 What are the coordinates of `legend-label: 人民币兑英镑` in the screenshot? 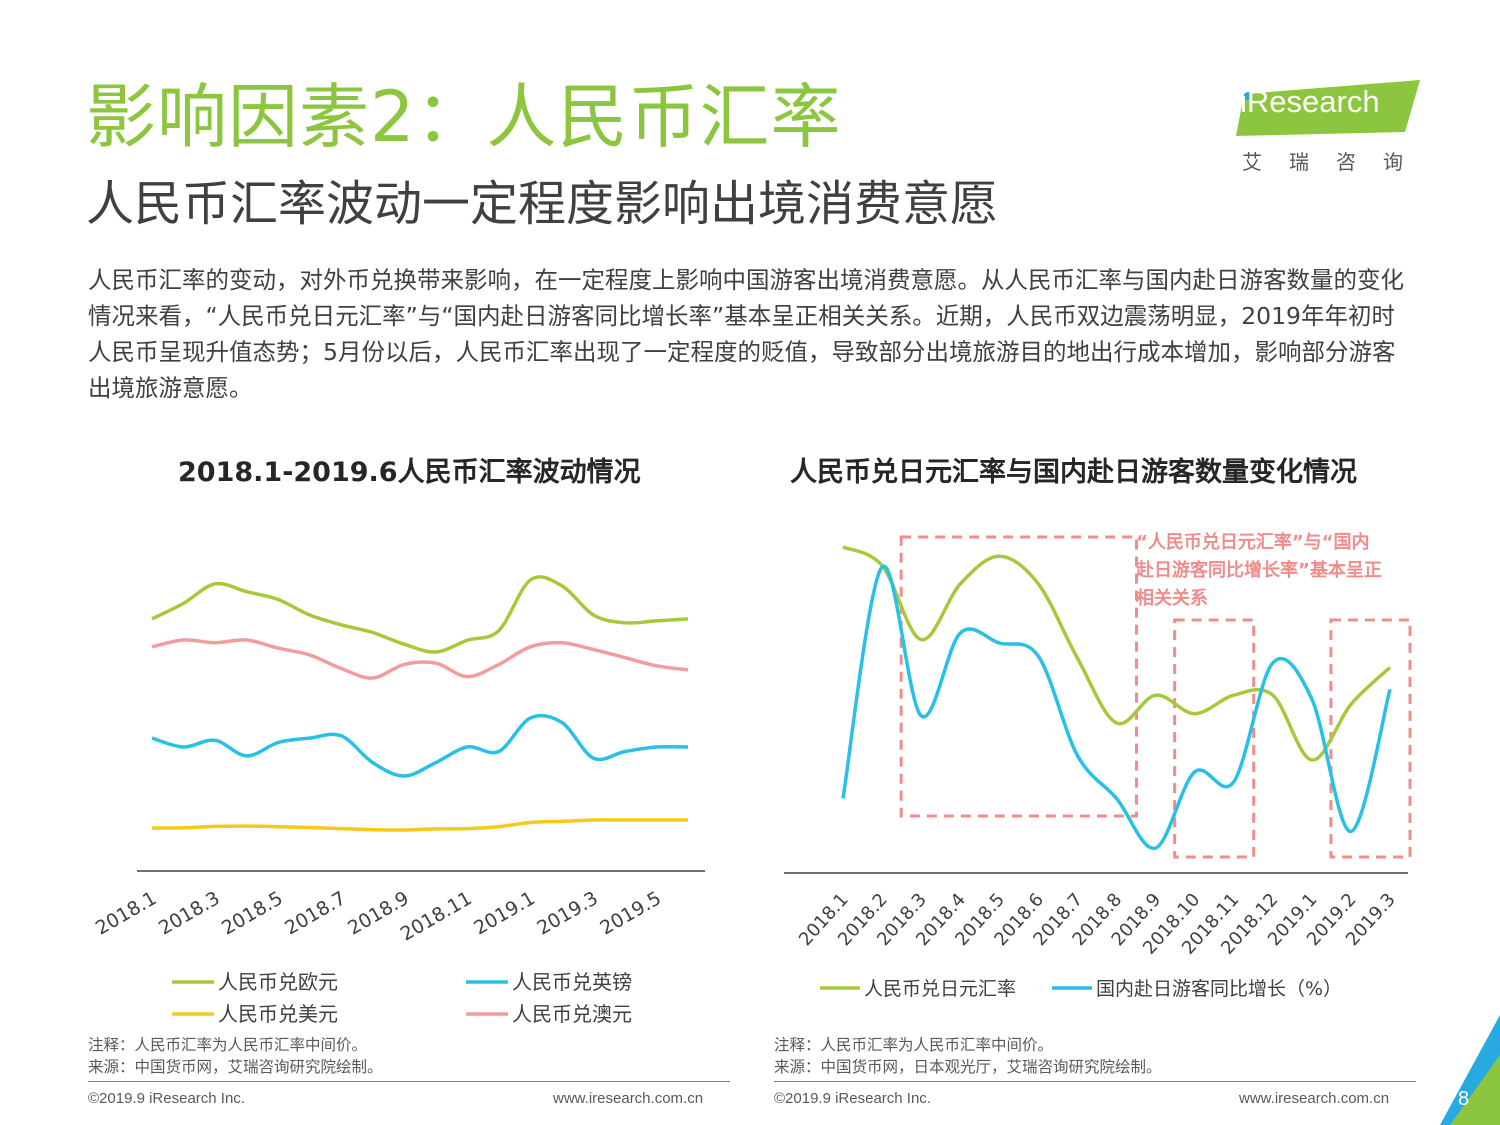 It's located at (572, 982).